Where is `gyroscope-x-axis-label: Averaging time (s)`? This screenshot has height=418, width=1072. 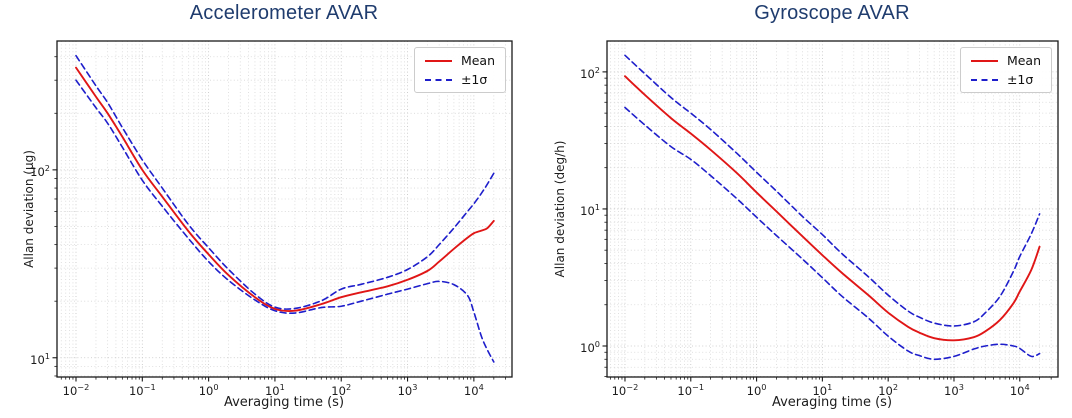
gyroscope-x-axis-label: Averaging time (s) is located at coordinates (832, 402).